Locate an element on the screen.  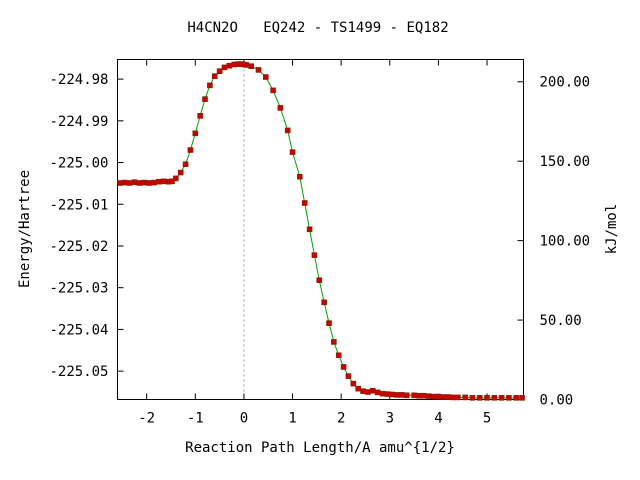
y-tick-label: -224.99 is located at coordinates (78, 122).